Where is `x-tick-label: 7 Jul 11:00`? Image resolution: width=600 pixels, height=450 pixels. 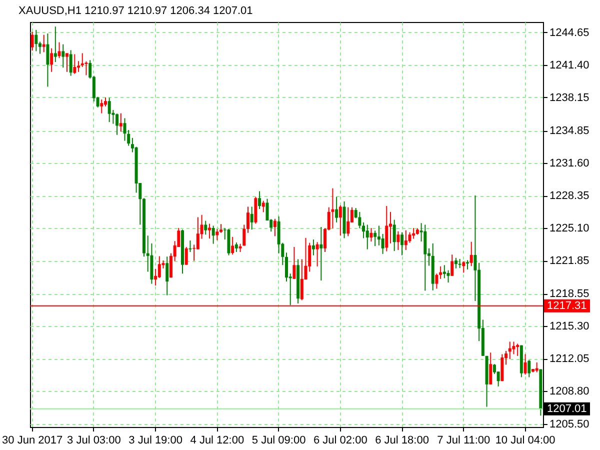 x-tick-label: 7 Jul 11:00 is located at coordinates (463, 440).